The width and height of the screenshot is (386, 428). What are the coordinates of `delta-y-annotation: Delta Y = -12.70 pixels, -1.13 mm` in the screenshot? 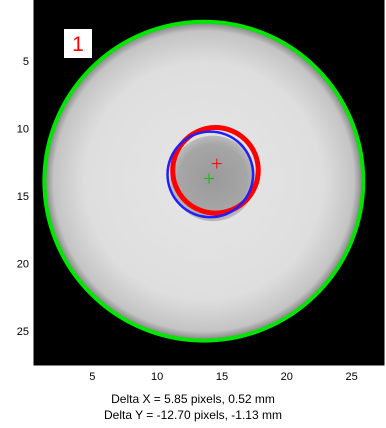 It's located at (193, 415).